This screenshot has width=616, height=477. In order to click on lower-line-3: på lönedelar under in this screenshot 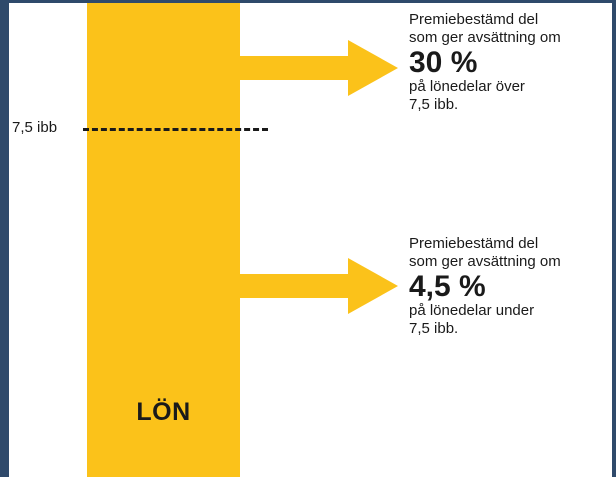, I will do `click(472, 310)`.